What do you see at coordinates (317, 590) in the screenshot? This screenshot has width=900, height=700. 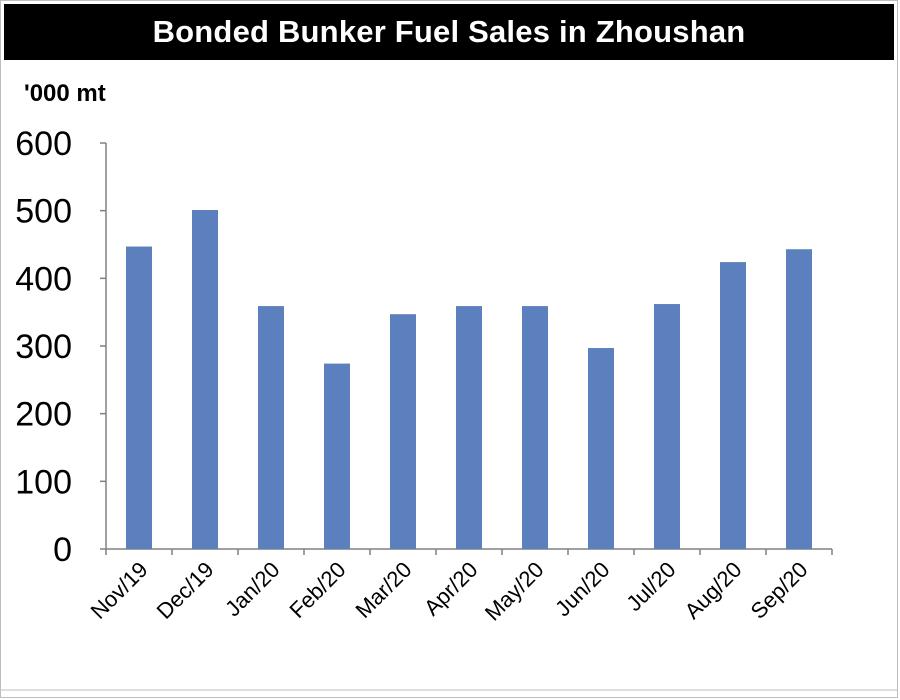 I see `x-tick-label: Feb/20` at bounding box center [317, 590].